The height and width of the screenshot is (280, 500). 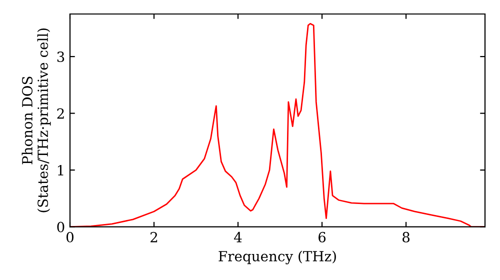 What do you see at coordinates (154, 237) in the screenshot?
I see `x-tick-label: 2` at bounding box center [154, 237].